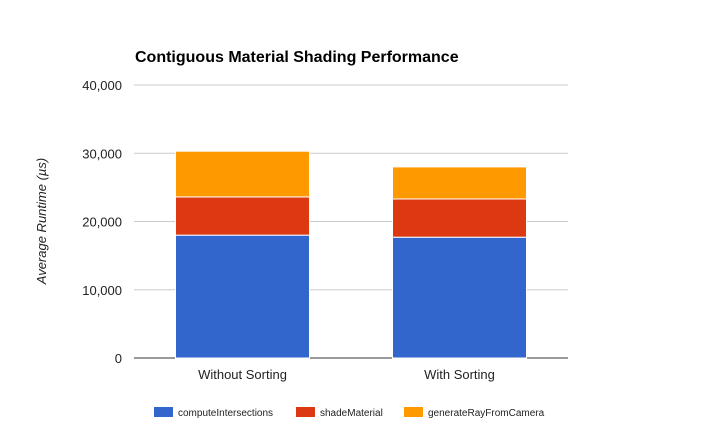  What do you see at coordinates (41, 221) in the screenshot?
I see `y-axis-title: Average Runtime (µs)` at bounding box center [41, 221].